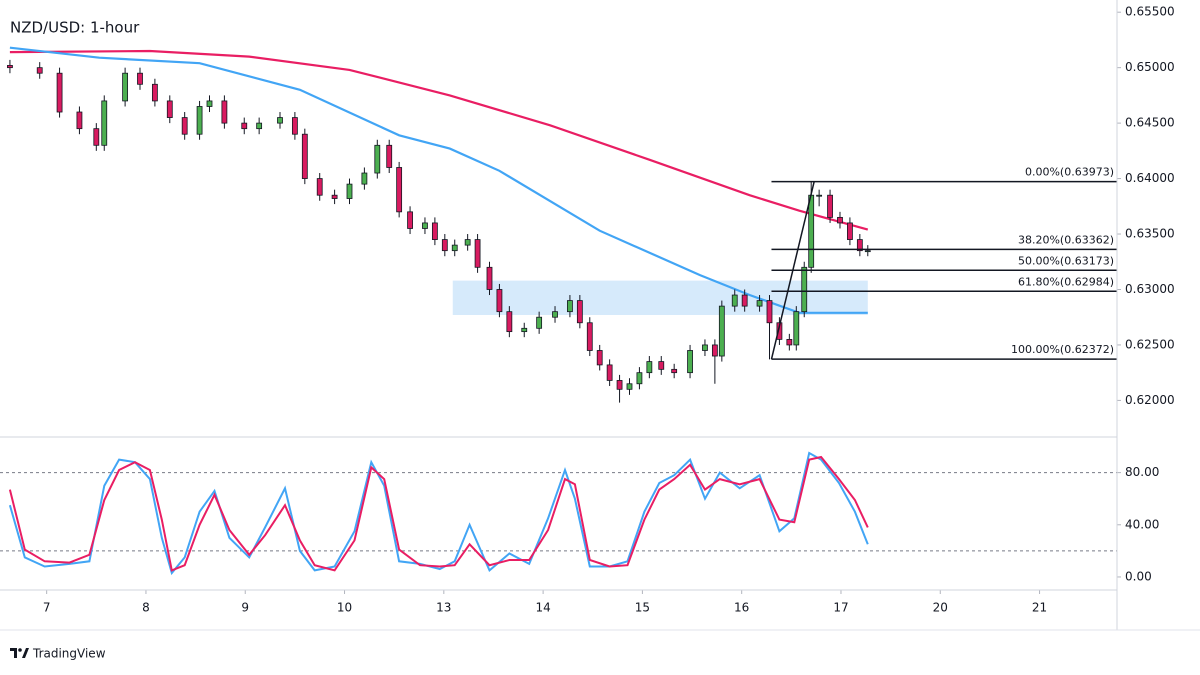 Image resolution: width=1200 pixels, height=675 pixels. I want to click on fib-label: 61.80%(0.62984), so click(1066, 281).